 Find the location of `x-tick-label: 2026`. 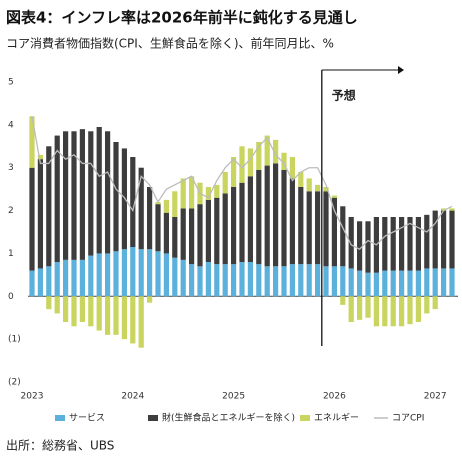

x-tick-label: 2026 is located at coordinates (334, 397).